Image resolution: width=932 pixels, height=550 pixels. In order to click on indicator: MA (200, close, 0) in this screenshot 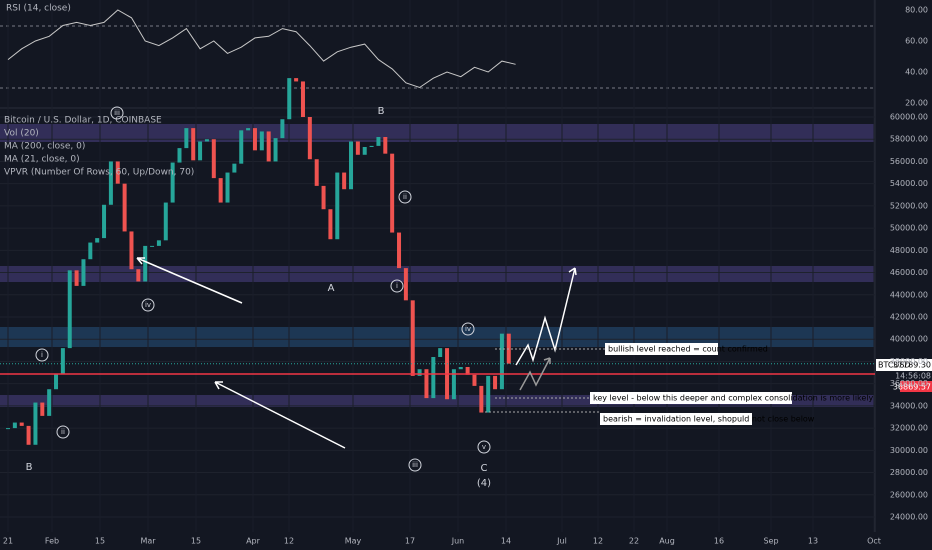, I will do `click(44, 147)`.